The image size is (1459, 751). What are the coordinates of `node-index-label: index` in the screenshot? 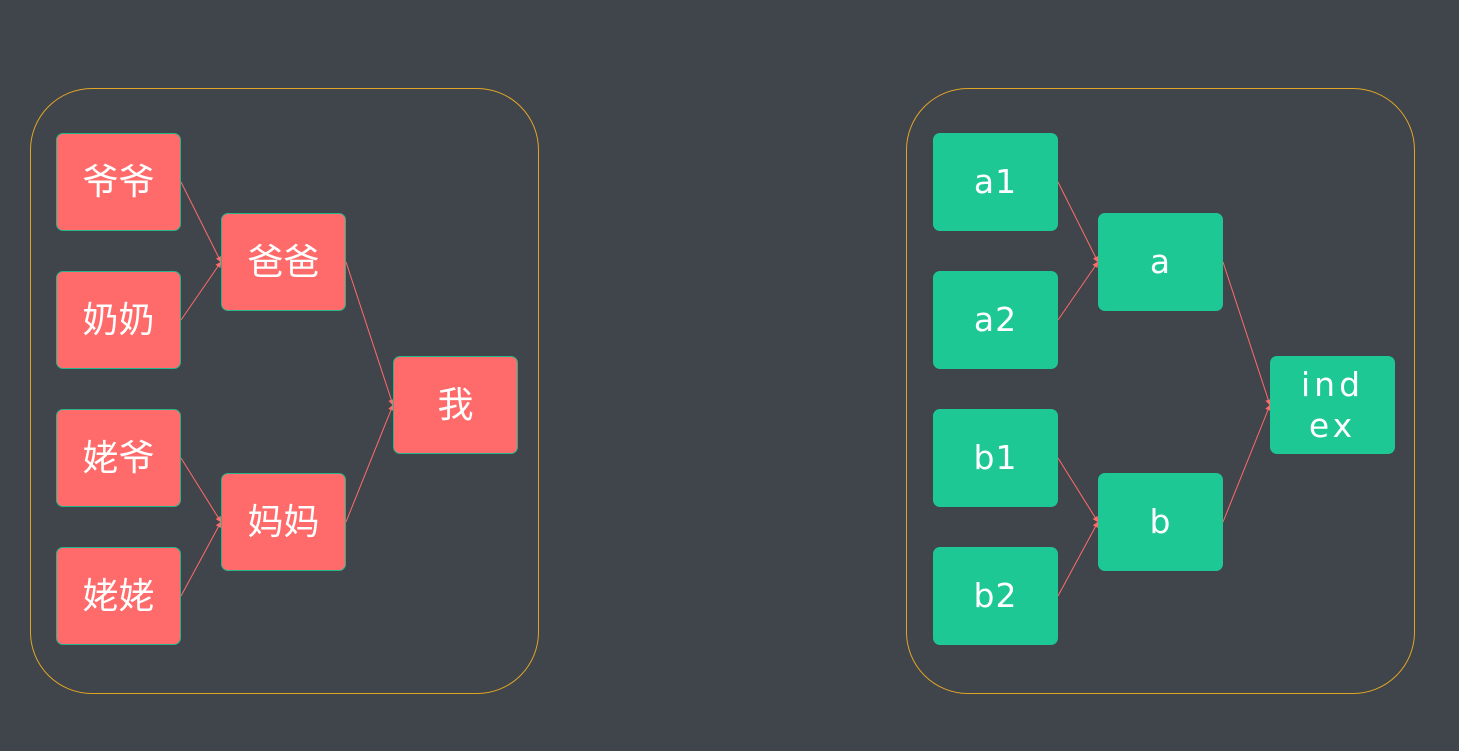 It's located at (1332, 404).